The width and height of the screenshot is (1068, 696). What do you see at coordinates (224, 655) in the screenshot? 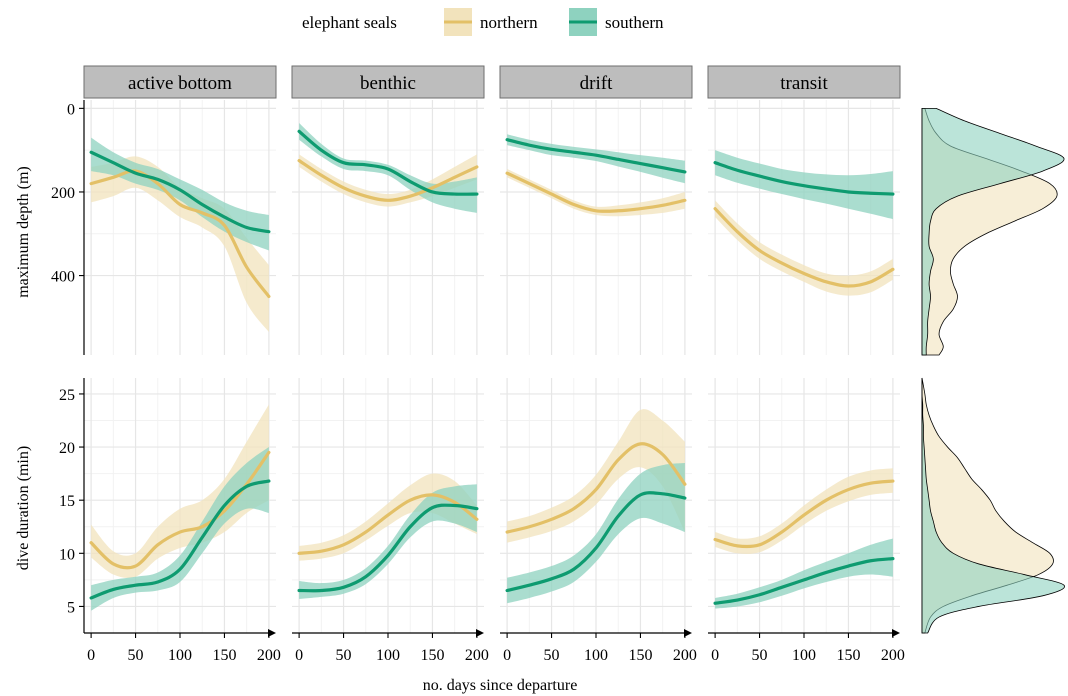
I see `x-tick-label-0: 150` at bounding box center [224, 655].